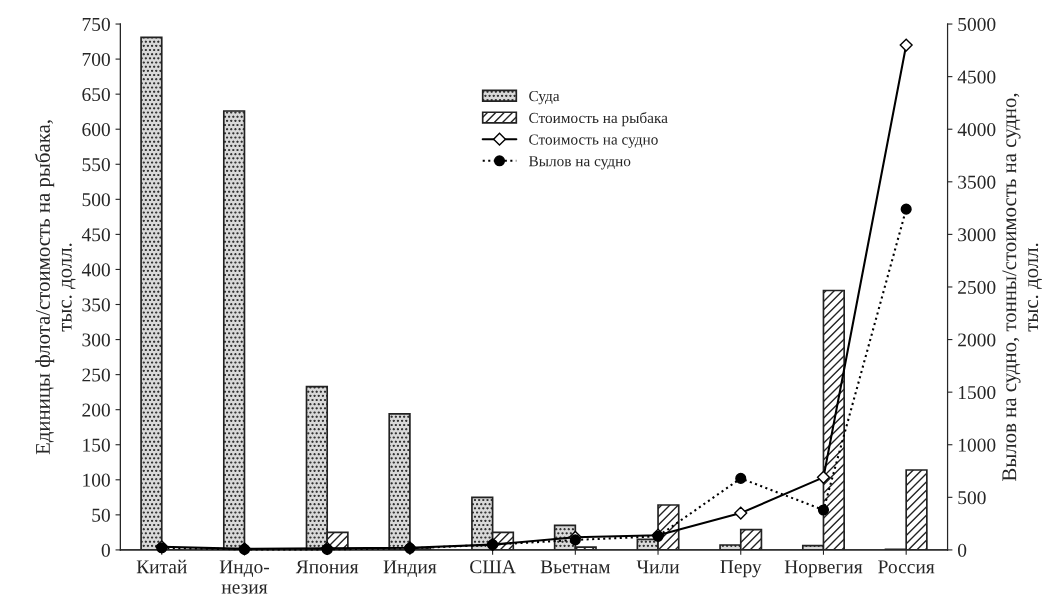  What do you see at coordinates (105, 550) in the screenshot?
I see `y-tick-label: 0` at bounding box center [105, 550].